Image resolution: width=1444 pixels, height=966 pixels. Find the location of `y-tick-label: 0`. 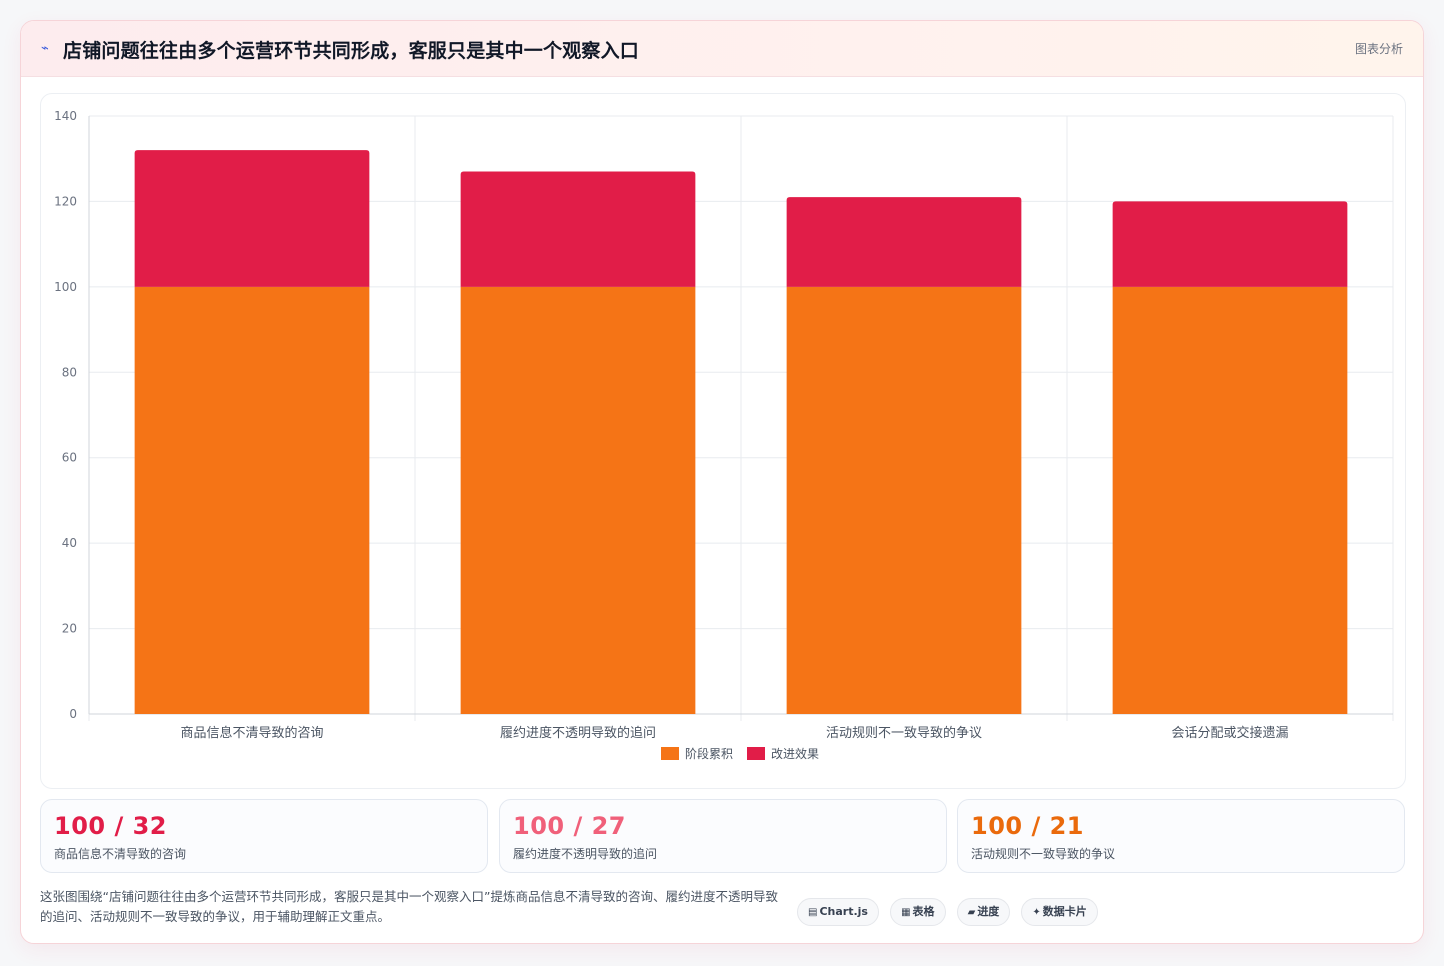

y-tick-label: 0 is located at coordinates (73, 714).